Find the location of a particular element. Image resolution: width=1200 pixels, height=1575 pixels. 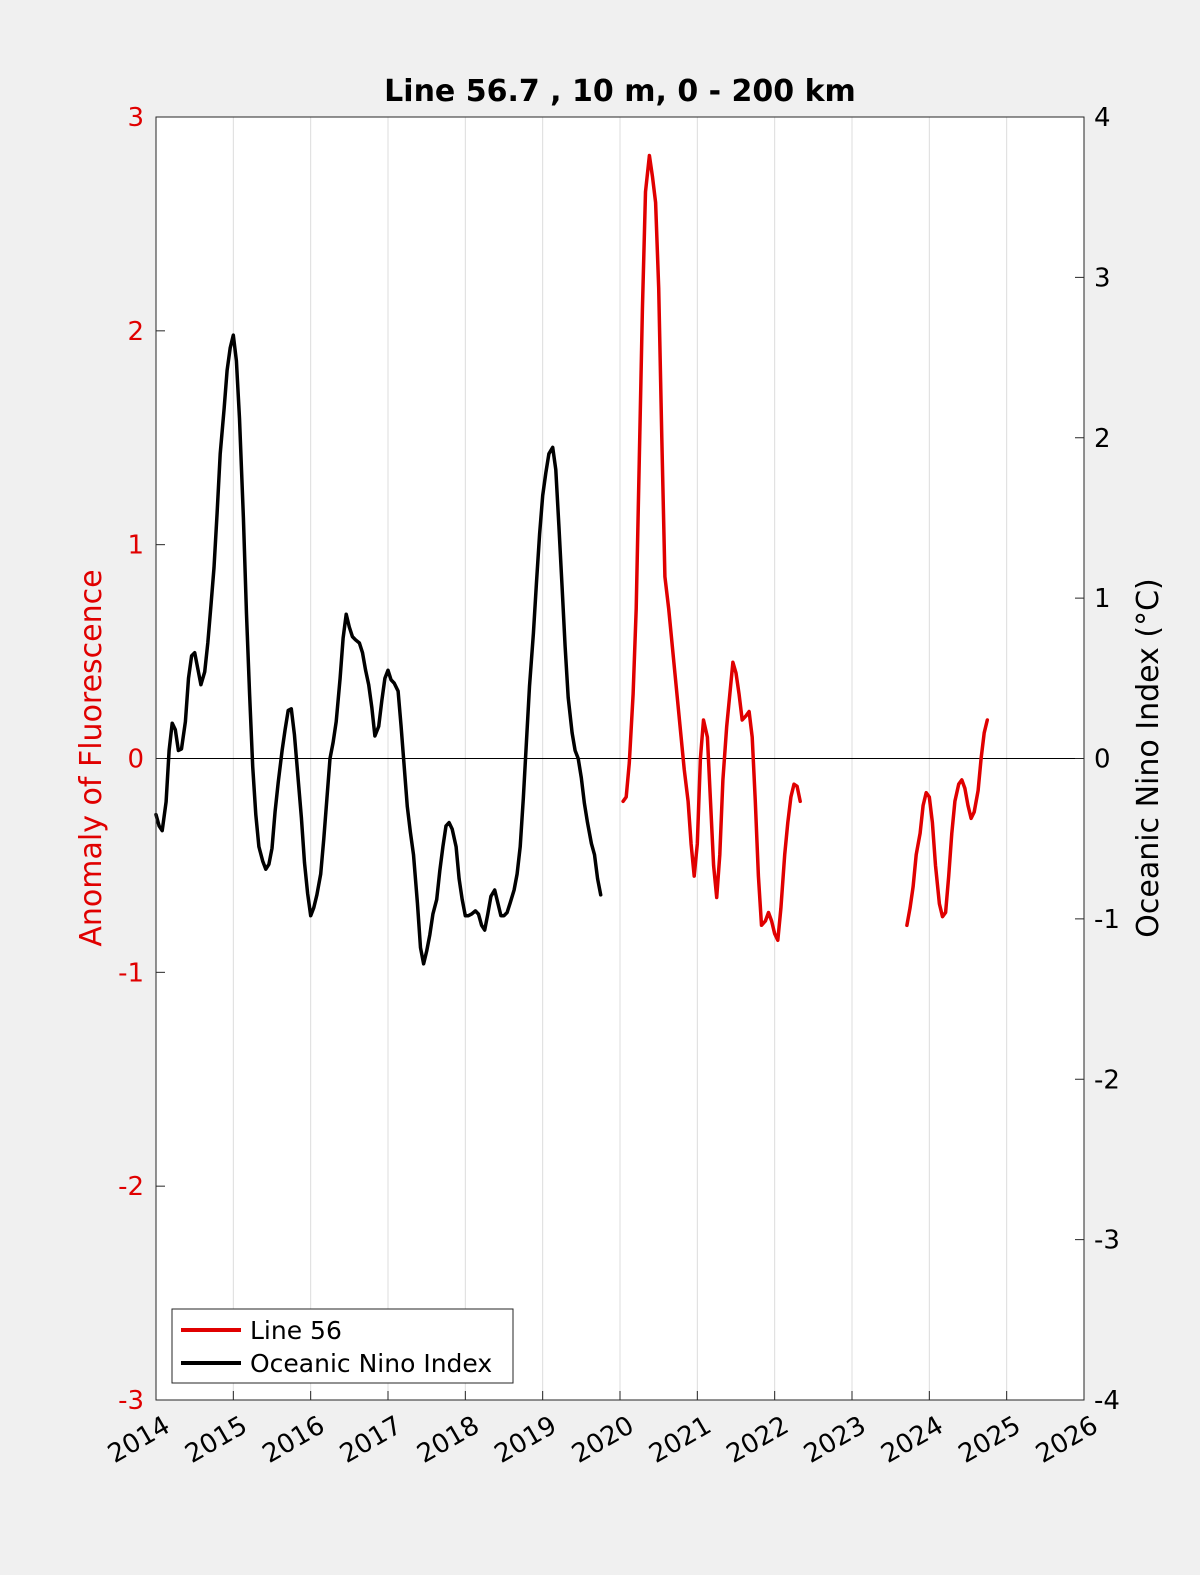

x-tick-label: 2020 is located at coordinates (603, 1440).